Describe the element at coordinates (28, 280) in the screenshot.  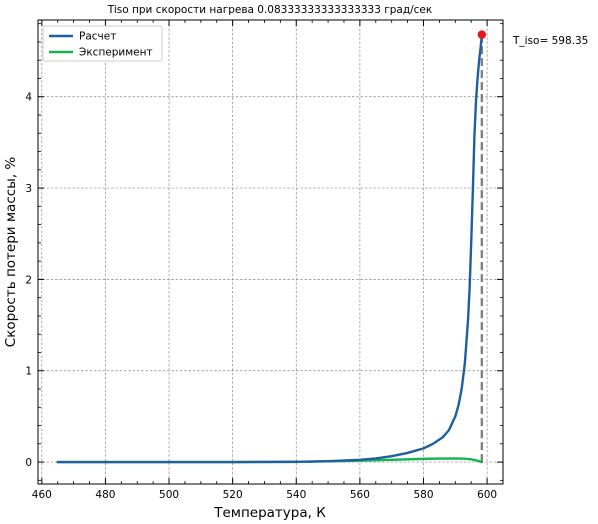
I see `y-tick-label: 2` at that location.